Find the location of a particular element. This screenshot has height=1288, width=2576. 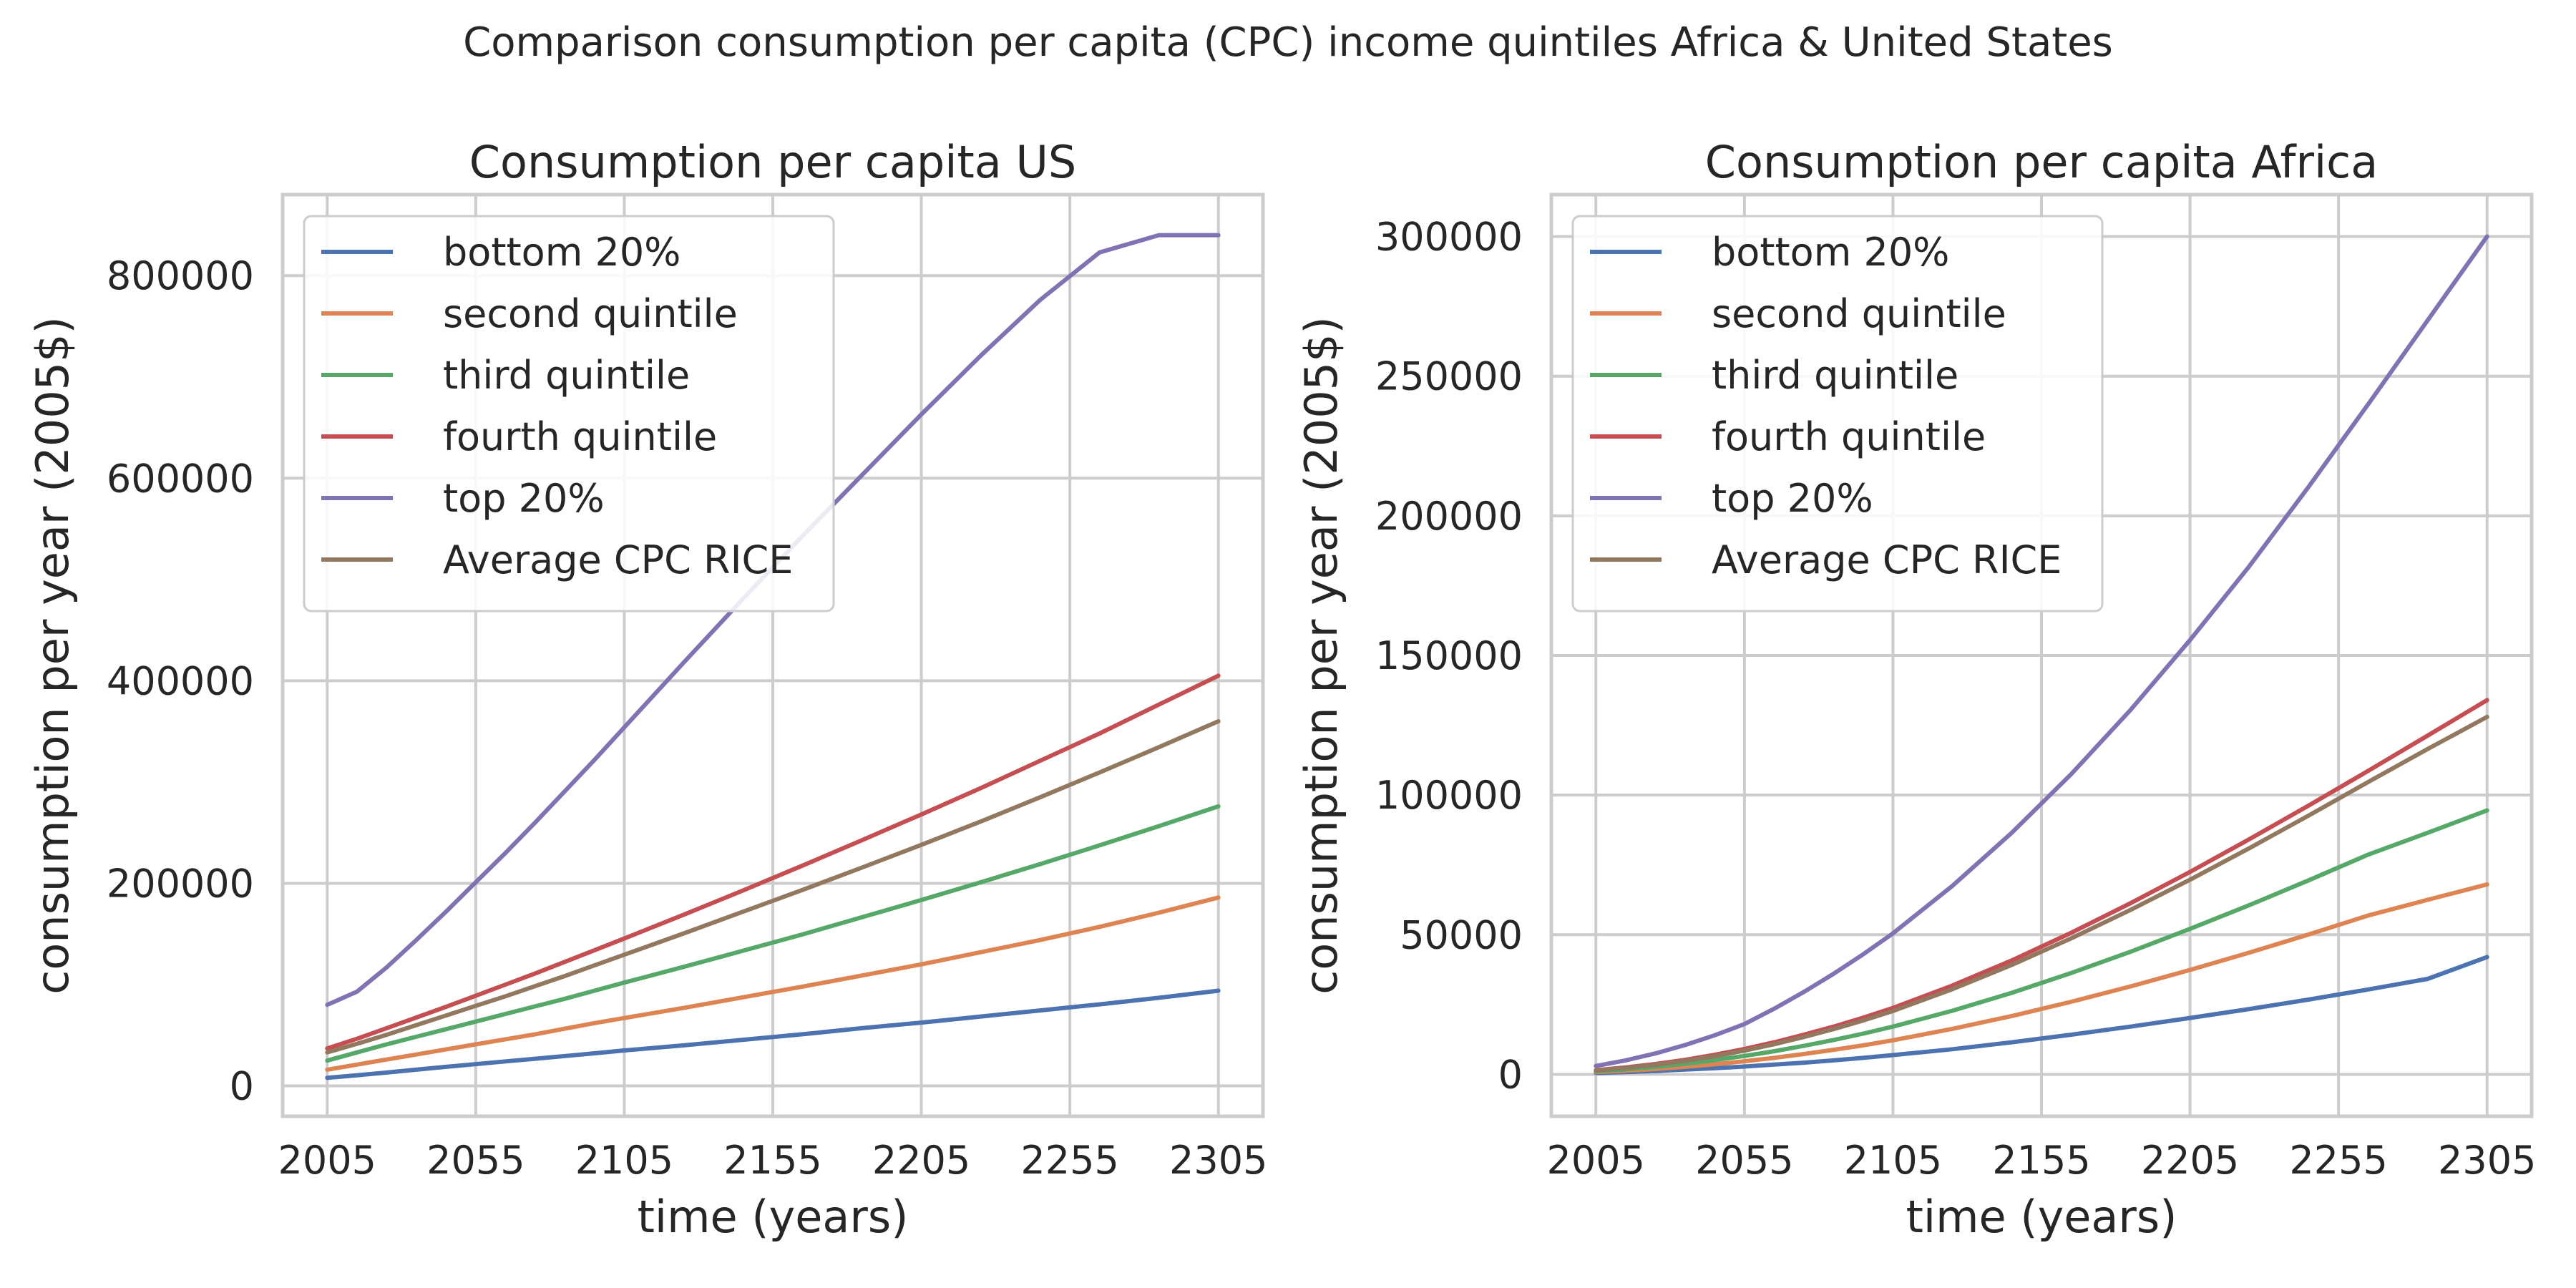

africa-x-tick-label: 2055 is located at coordinates (1744, 1160).